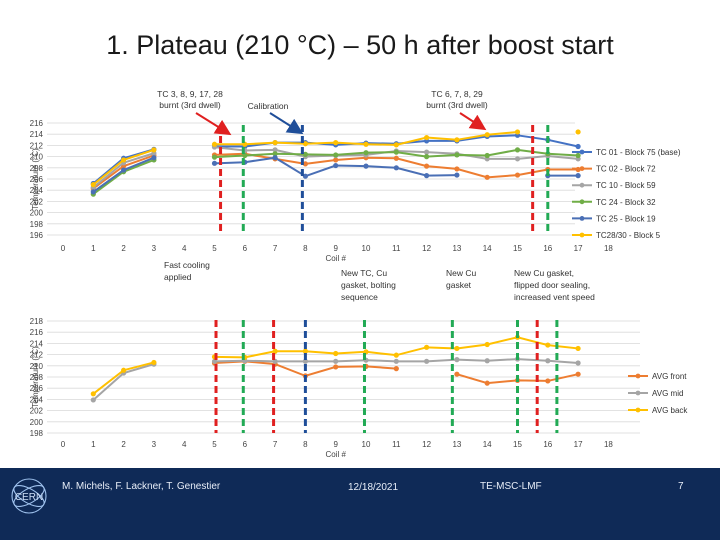  What do you see at coordinates (37, 366) in the screenshot?
I see `y-tick-label: 210` at bounding box center [37, 366].